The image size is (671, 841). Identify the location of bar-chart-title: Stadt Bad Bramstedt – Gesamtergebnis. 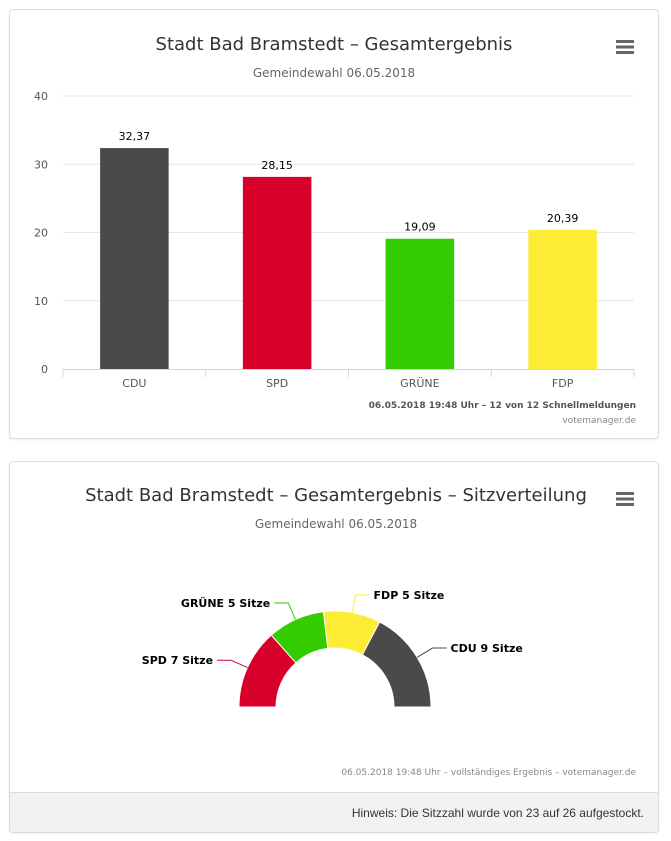
(334, 44).